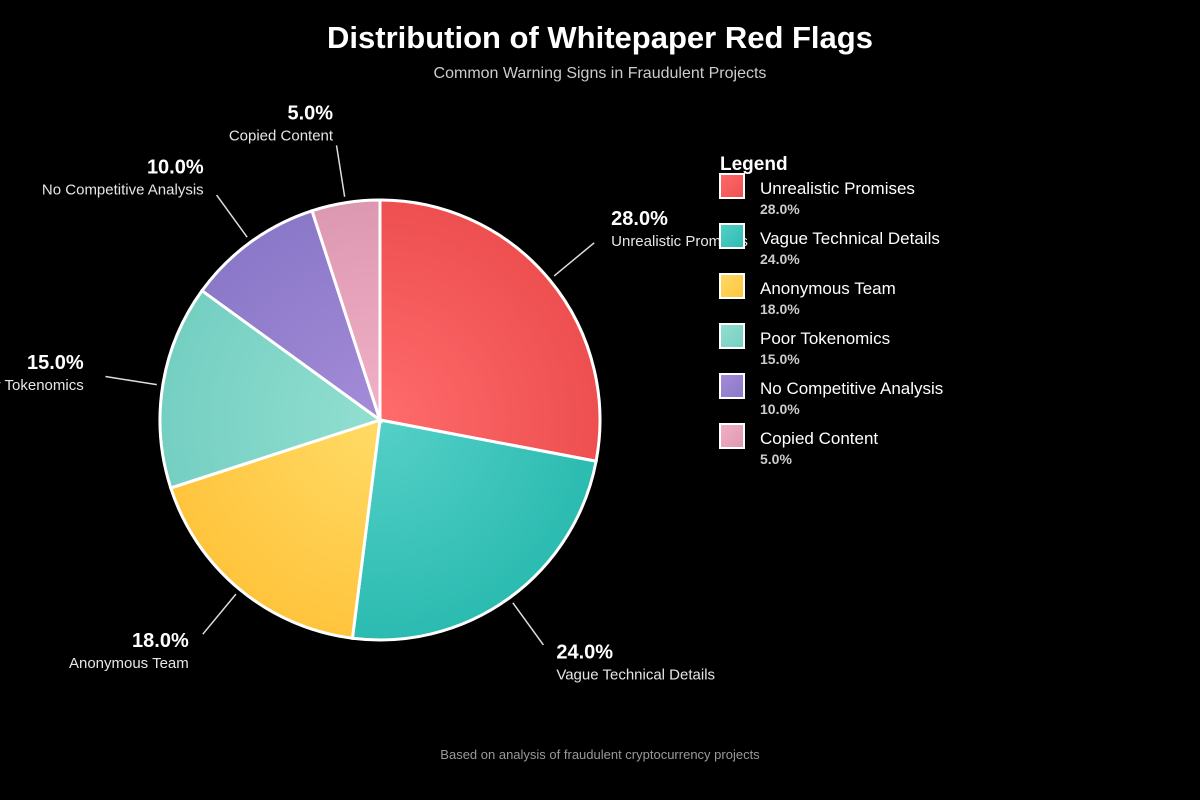 The width and height of the screenshot is (1200, 800). Describe the element at coordinates (584, 653) in the screenshot. I see `slice-percent-label: 24.0%` at that location.